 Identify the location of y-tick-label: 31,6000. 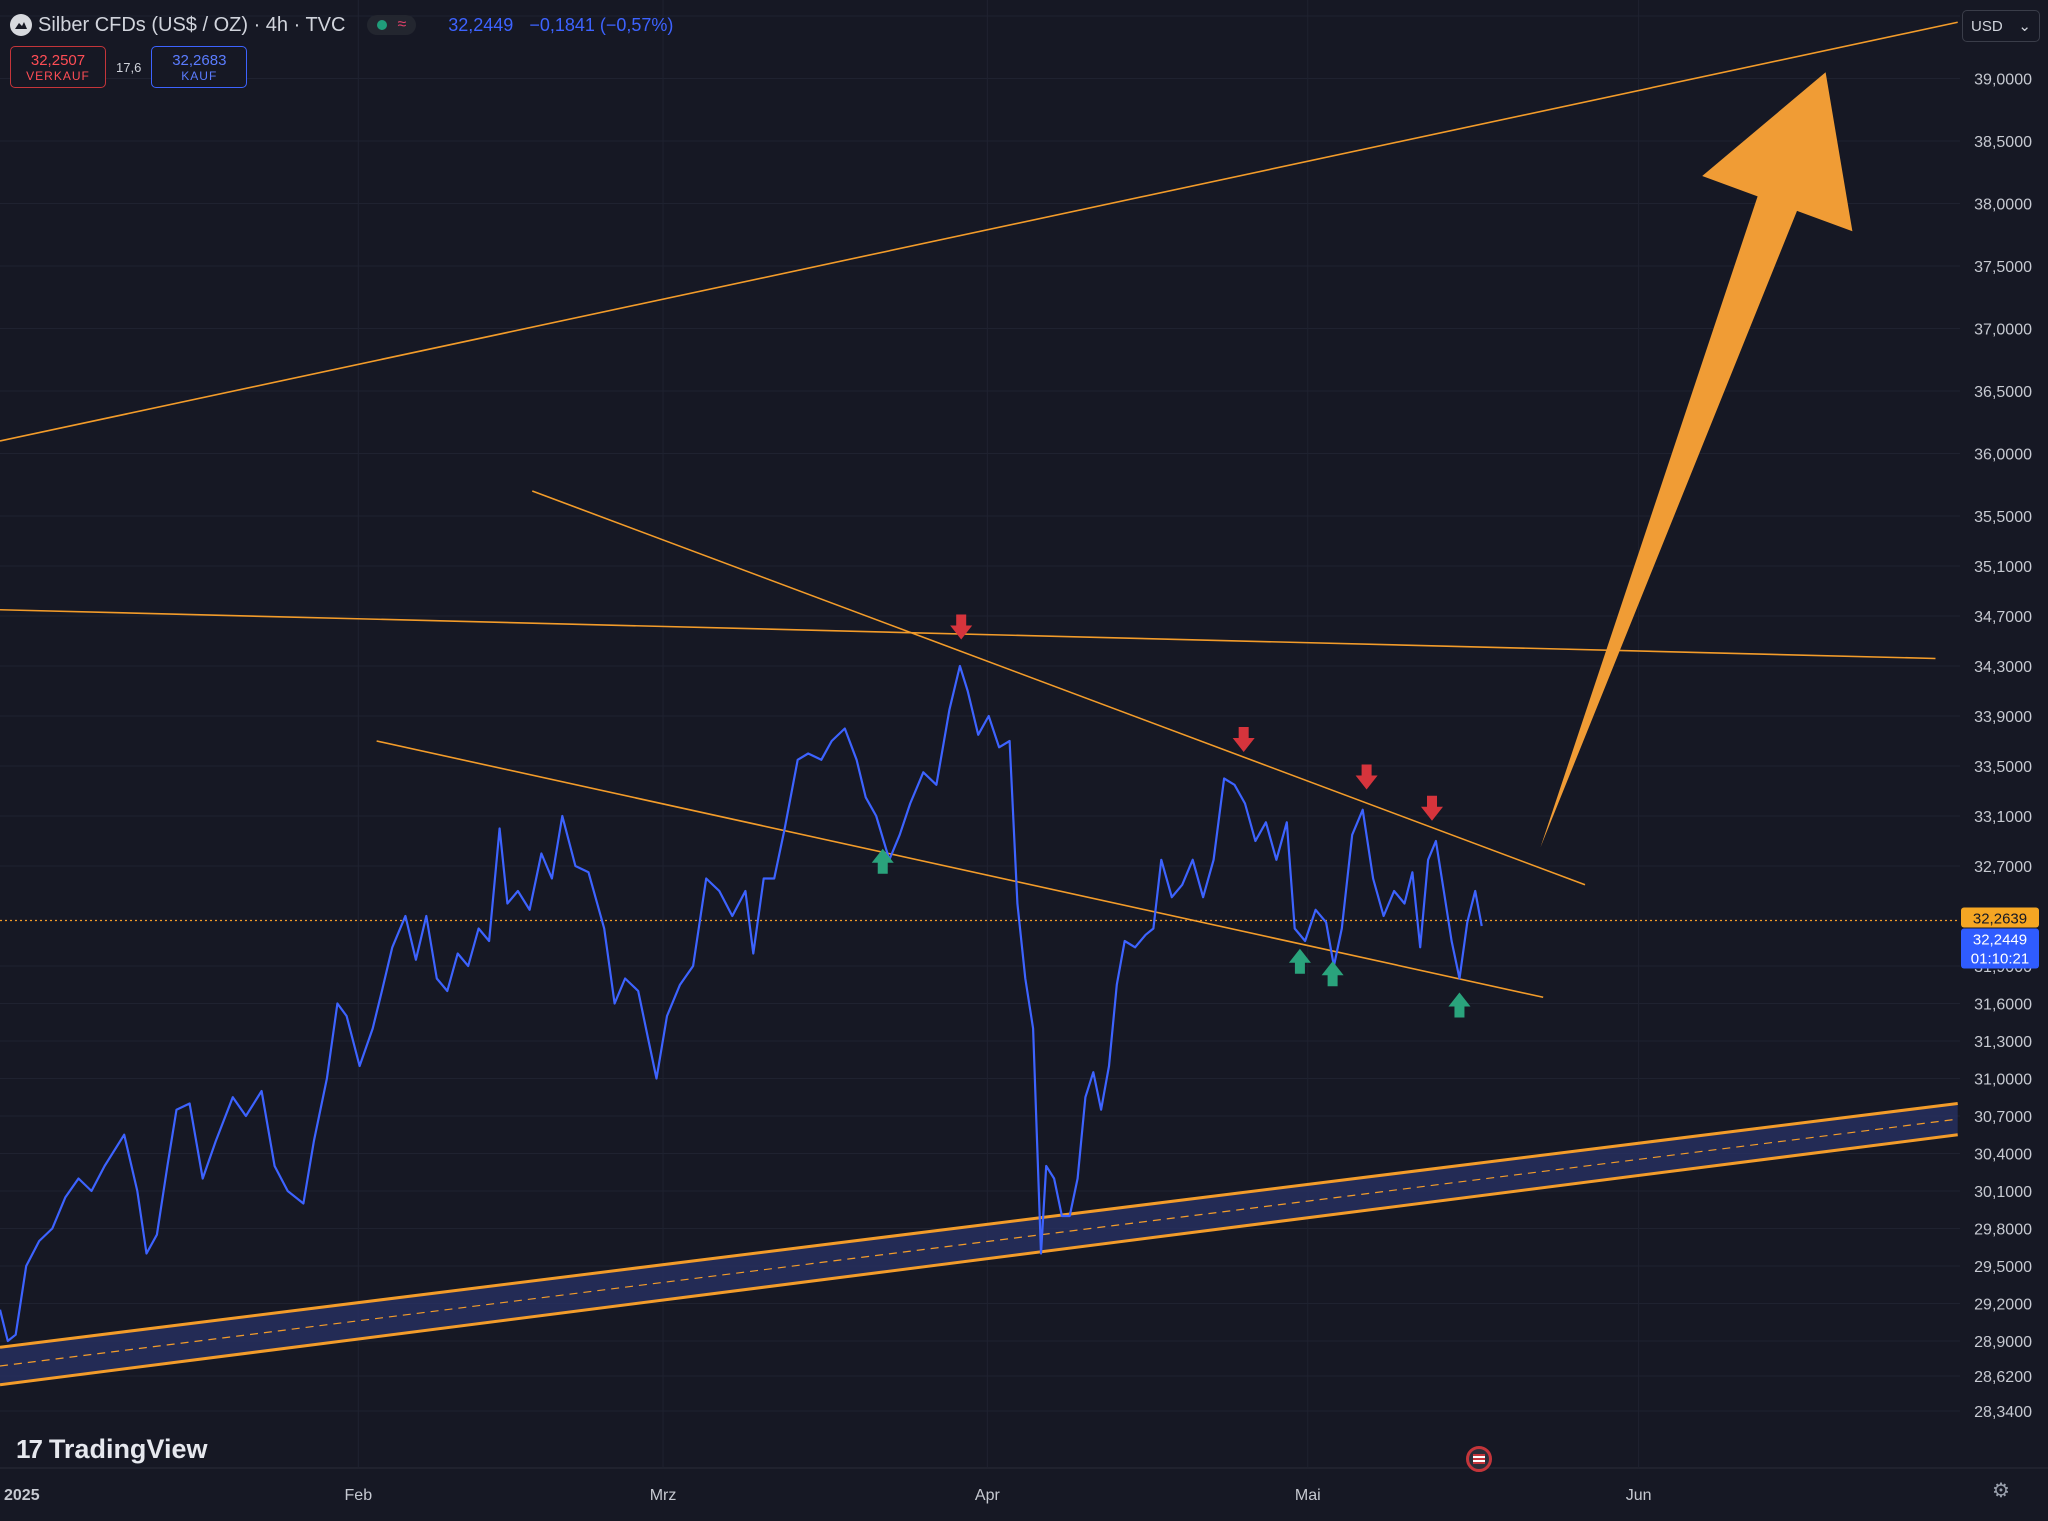
(2003, 1005).